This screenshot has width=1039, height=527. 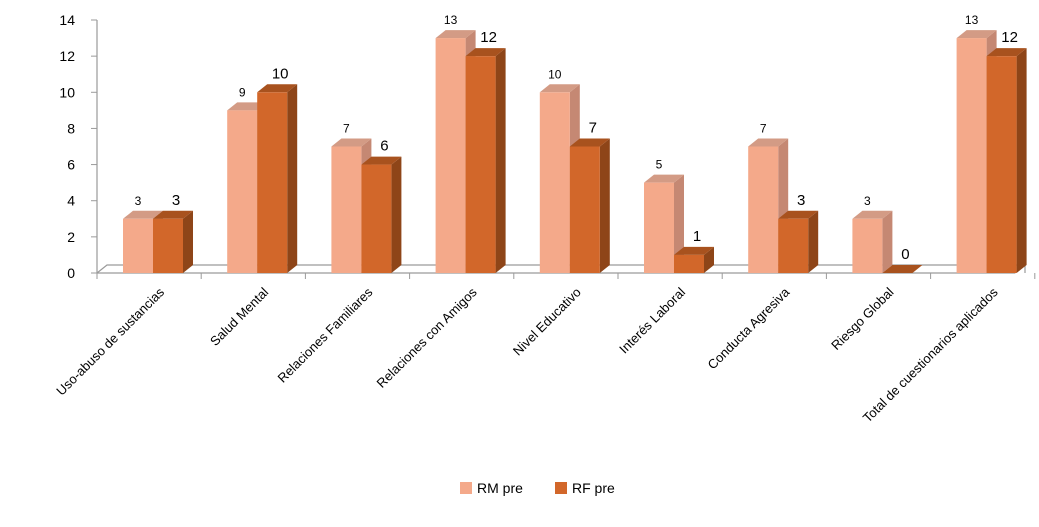 What do you see at coordinates (71, 273) in the screenshot?
I see `y-tick-label: 0` at bounding box center [71, 273].